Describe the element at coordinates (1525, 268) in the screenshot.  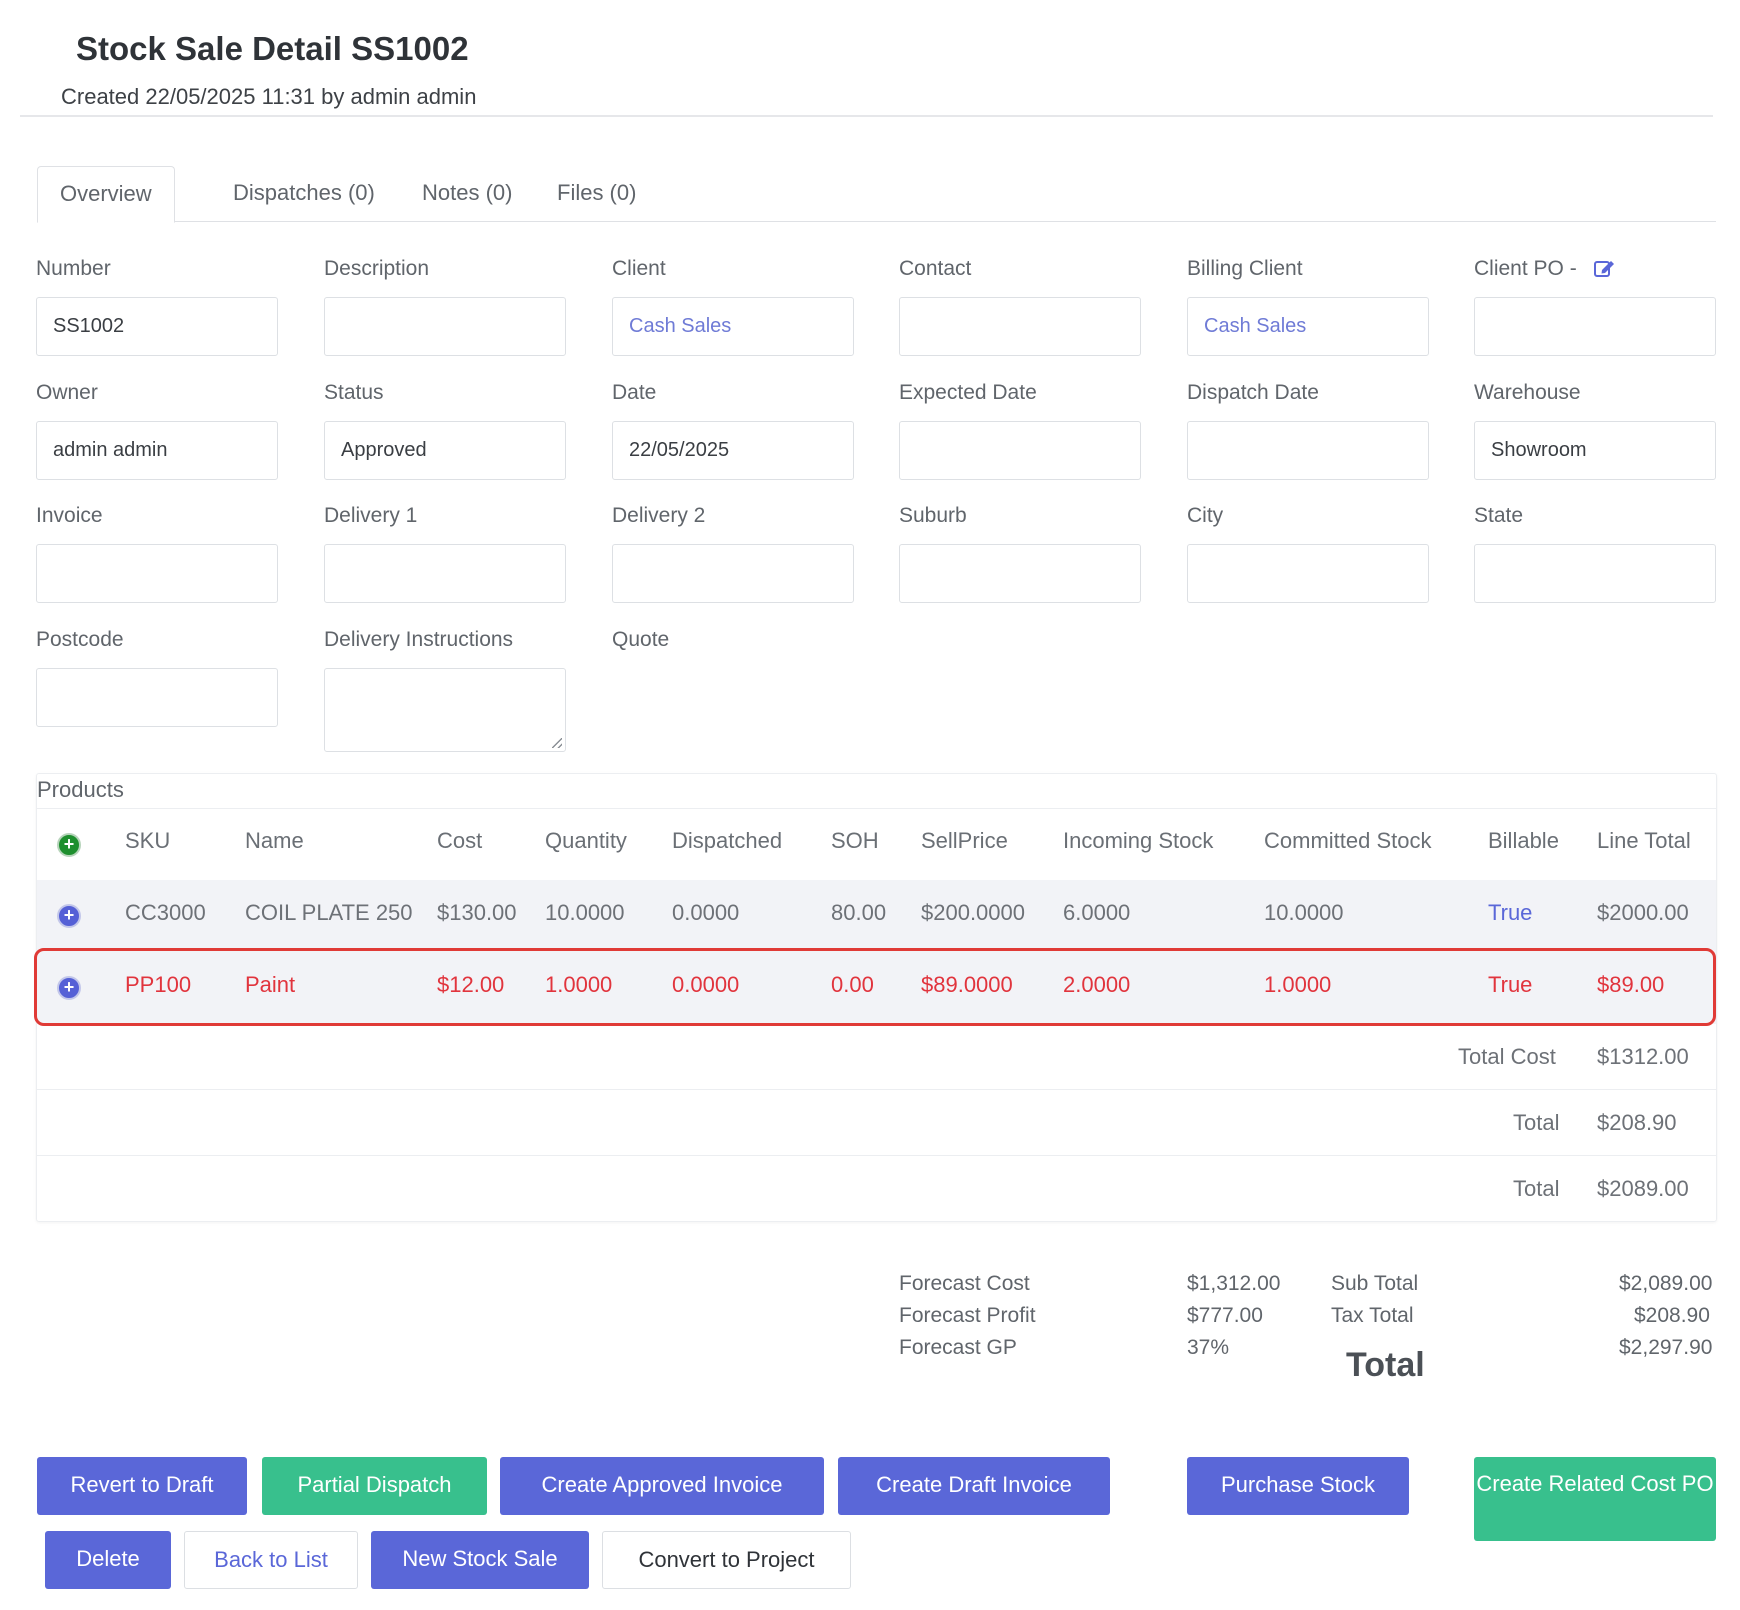
I see `client-po-label: Client PO -` at that location.